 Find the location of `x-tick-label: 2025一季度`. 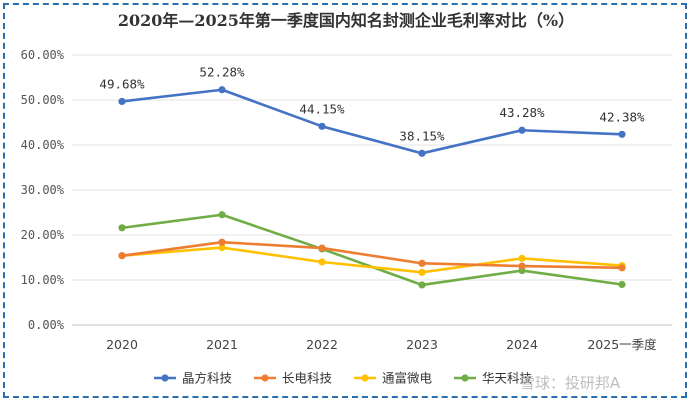

x-tick-label: 2025一季度 is located at coordinates (622, 344).